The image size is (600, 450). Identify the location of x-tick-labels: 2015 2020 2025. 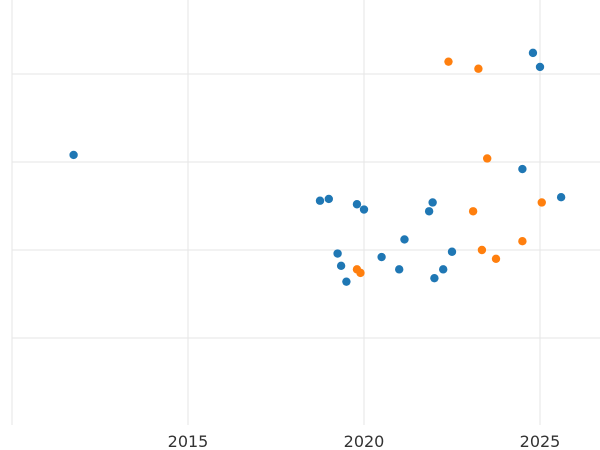
(364, 441).